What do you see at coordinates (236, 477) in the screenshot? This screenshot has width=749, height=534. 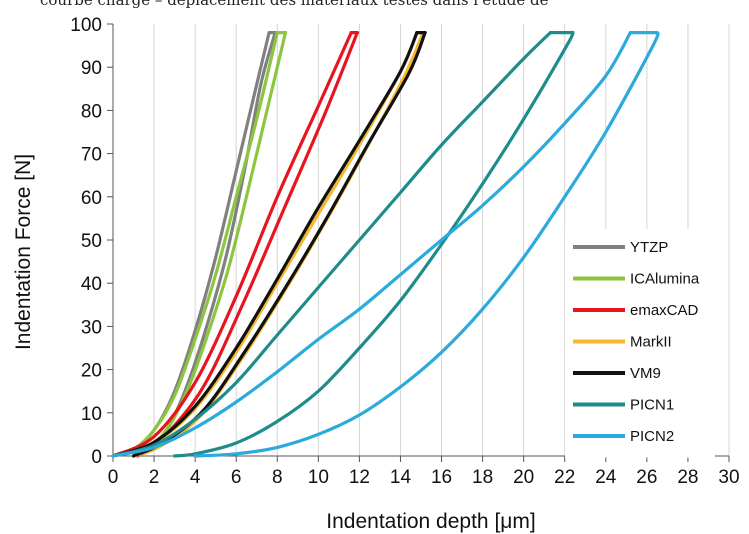 I see `x-tick-label: 6` at bounding box center [236, 477].